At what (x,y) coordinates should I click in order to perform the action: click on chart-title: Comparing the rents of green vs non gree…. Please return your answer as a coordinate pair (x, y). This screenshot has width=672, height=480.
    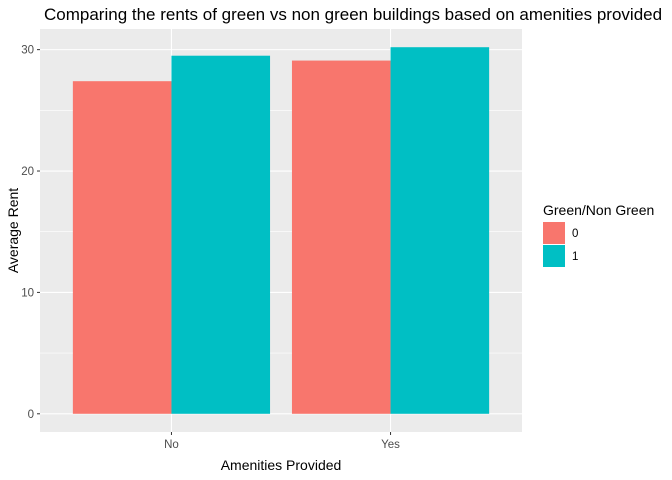
    Looking at the image, I should click on (353, 14).